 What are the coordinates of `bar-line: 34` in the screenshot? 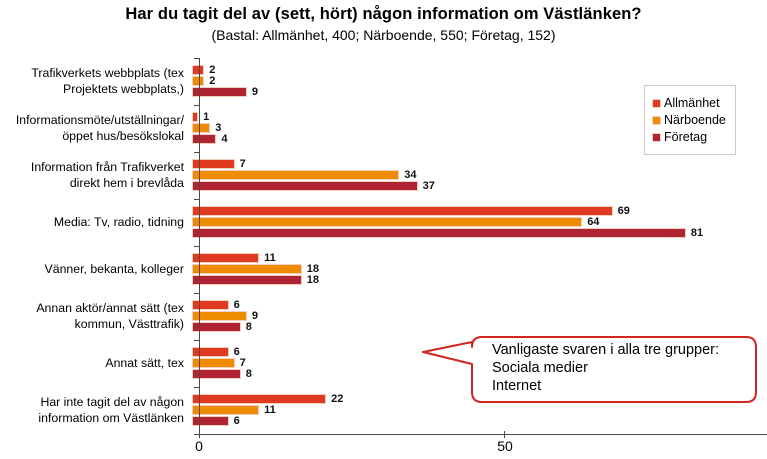 It's located at (475, 174).